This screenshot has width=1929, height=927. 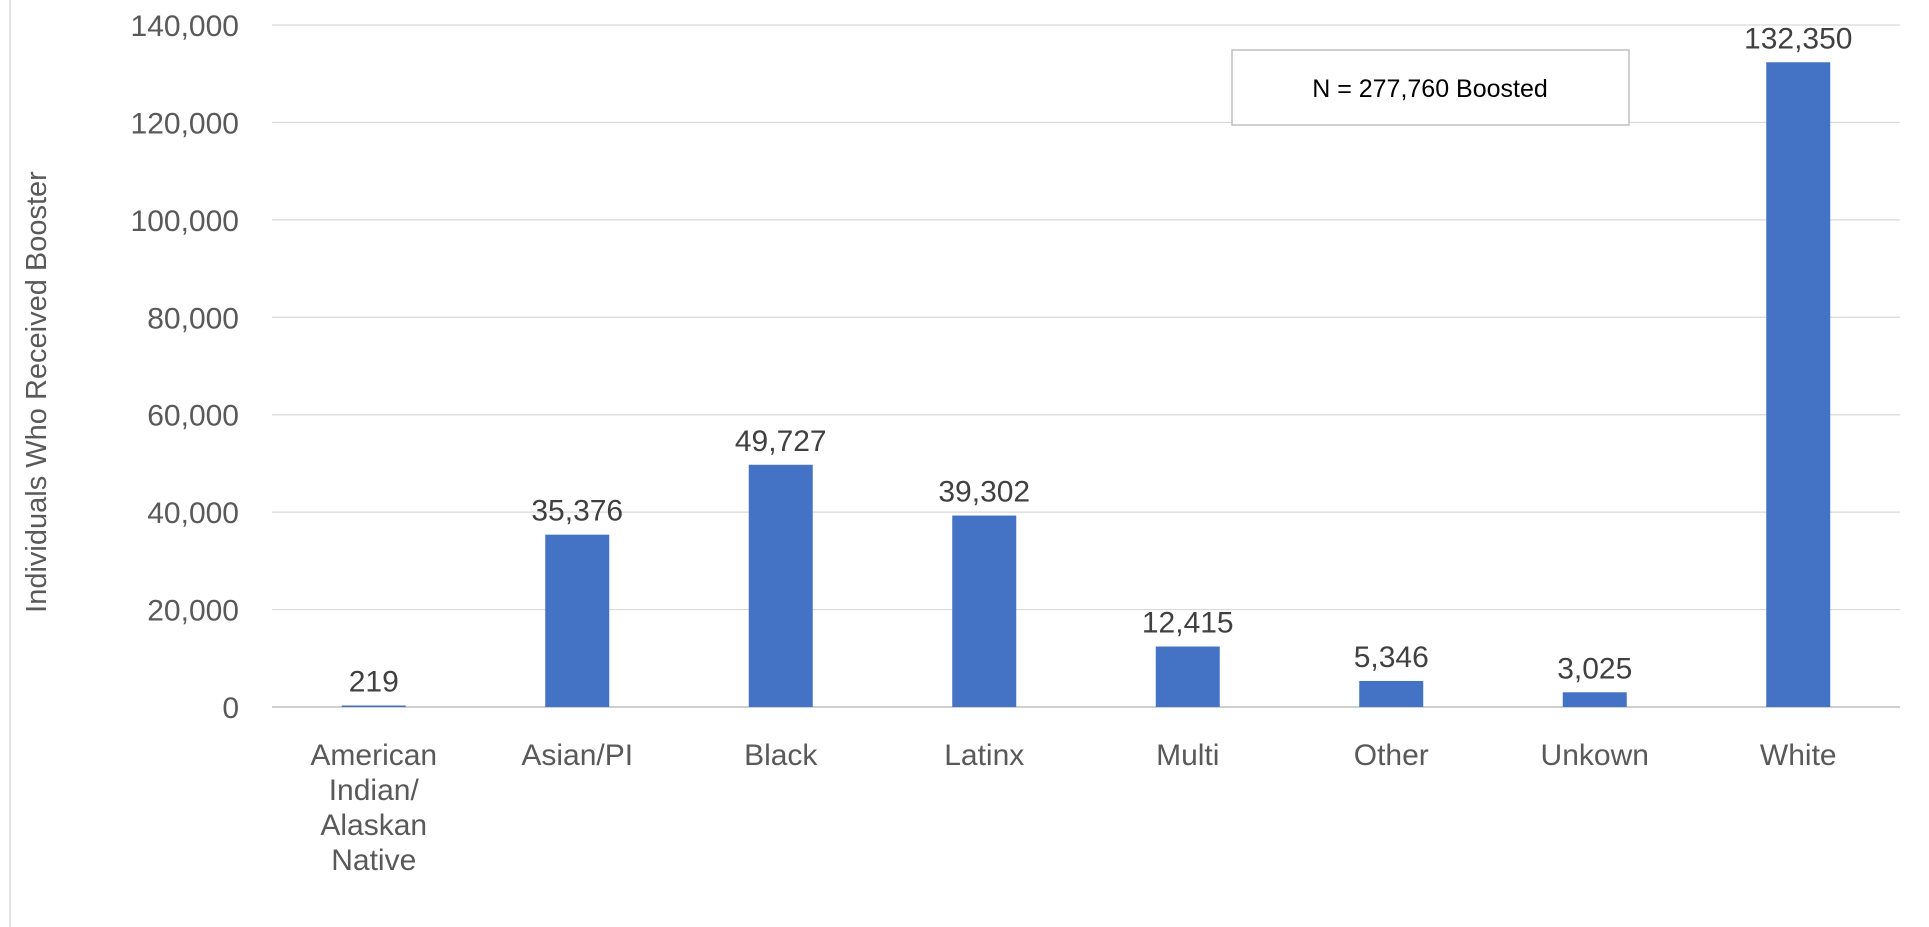 I want to click on y-tick-label: 60,000, so click(x=193, y=416).